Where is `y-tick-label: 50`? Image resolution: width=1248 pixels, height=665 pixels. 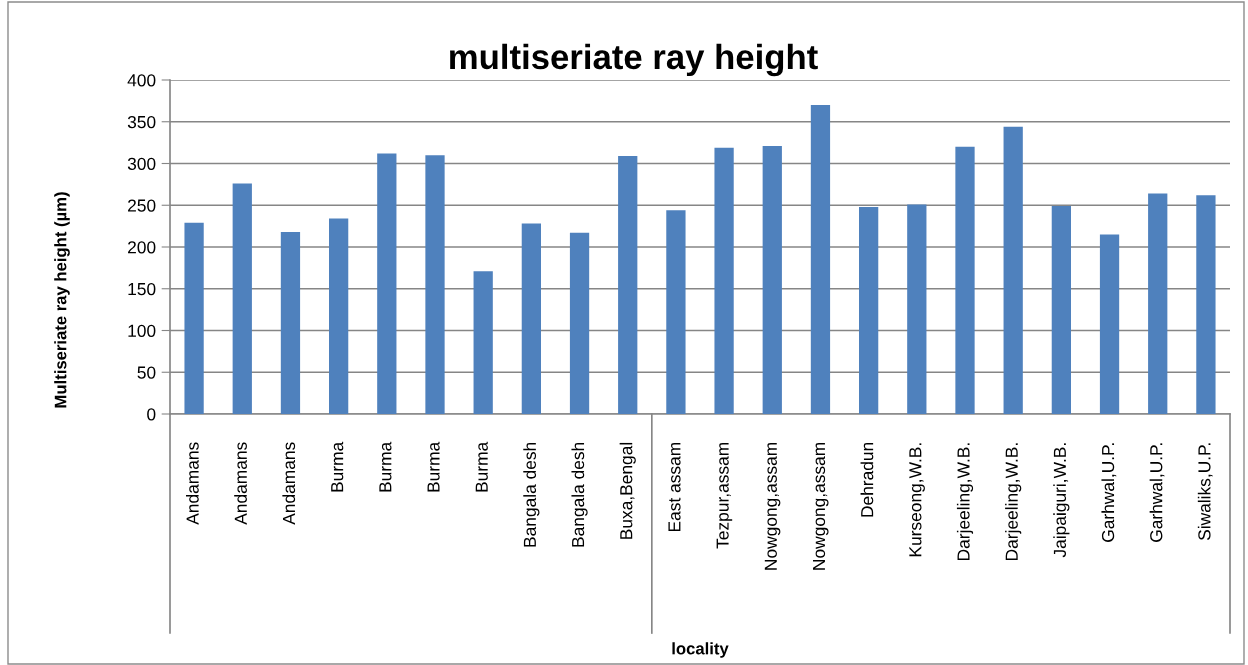
y-tick-label: 50 is located at coordinates (146, 372).